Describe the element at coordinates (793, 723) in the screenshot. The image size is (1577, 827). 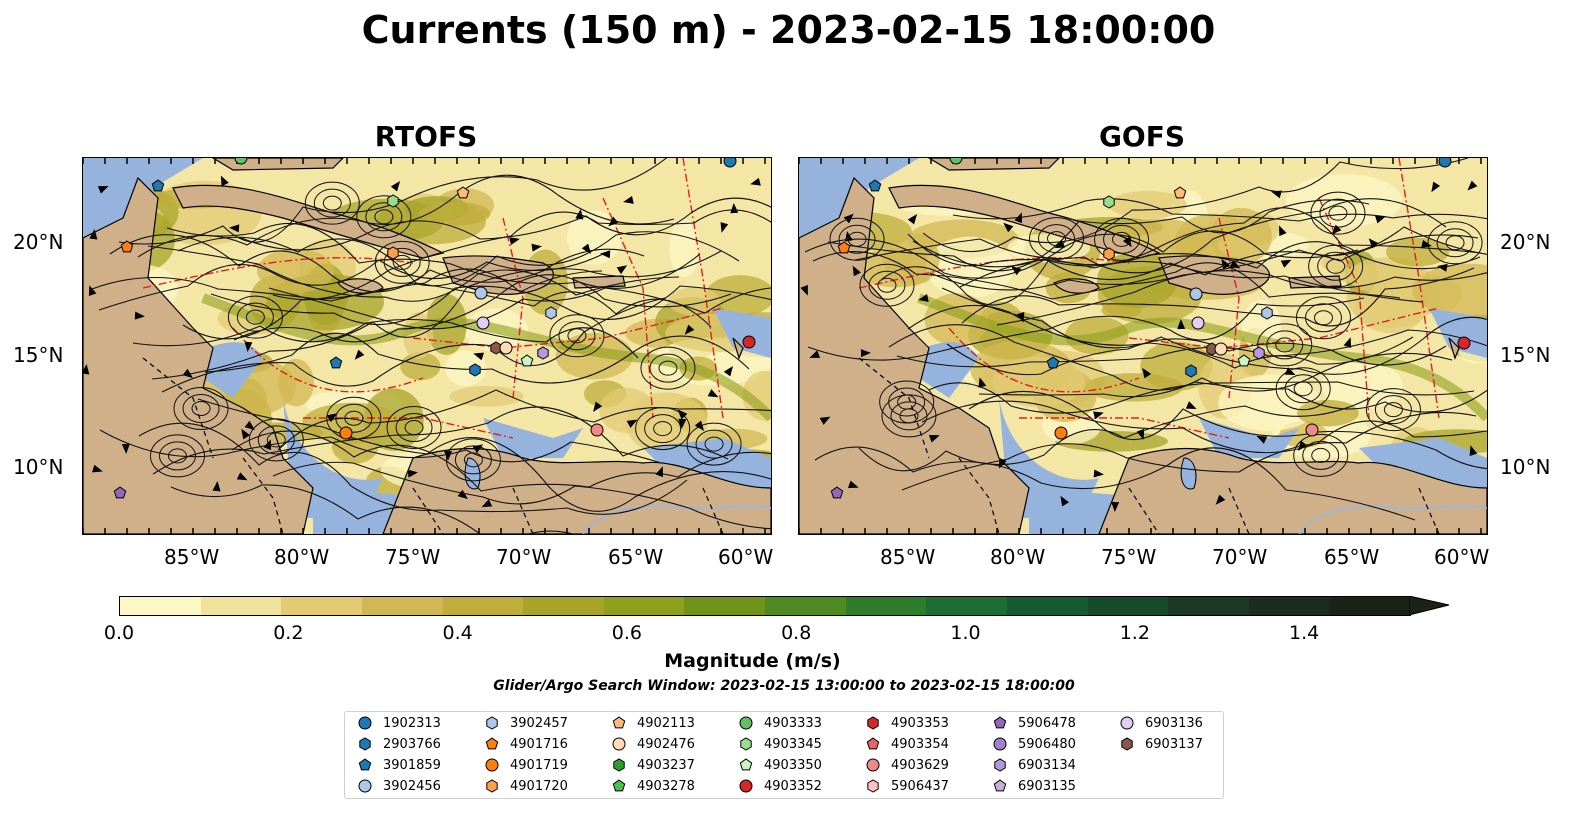
I see `legend-label: 4903333` at that location.